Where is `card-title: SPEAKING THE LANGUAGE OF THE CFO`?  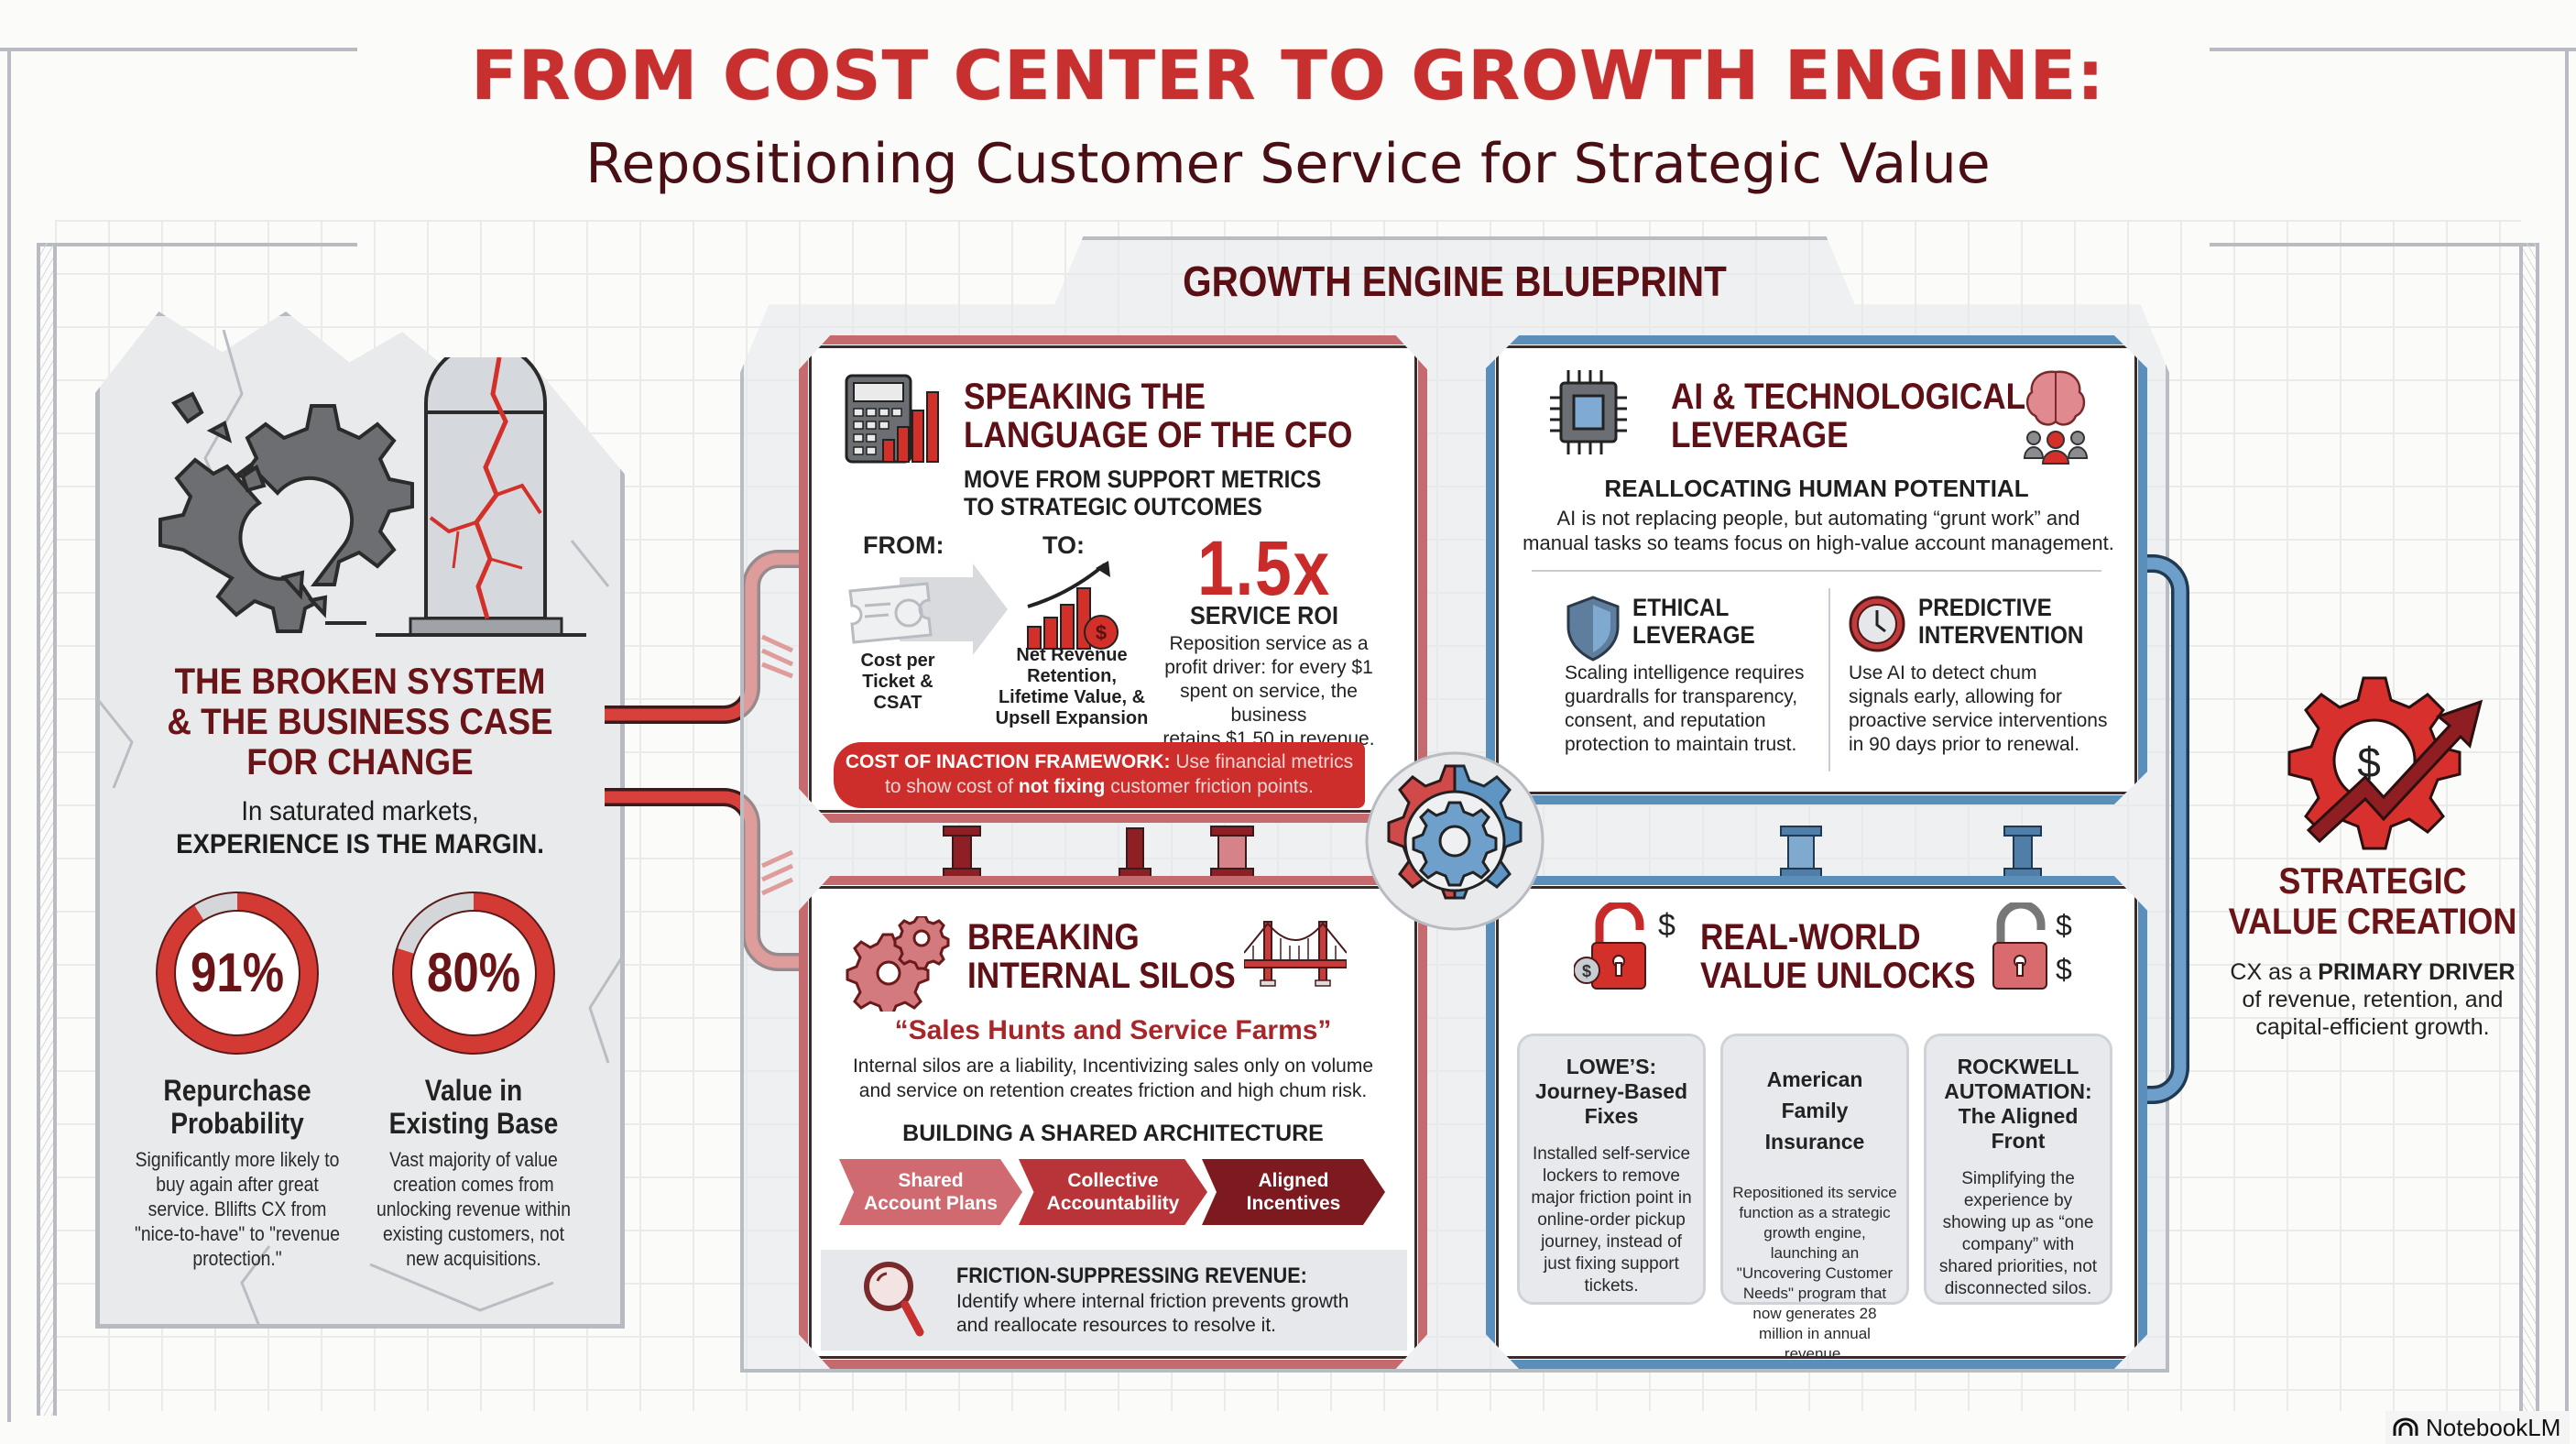
card-title: SPEAKING THE LANGUAGE OF THE CFO is located at coordinates (1159, 416).